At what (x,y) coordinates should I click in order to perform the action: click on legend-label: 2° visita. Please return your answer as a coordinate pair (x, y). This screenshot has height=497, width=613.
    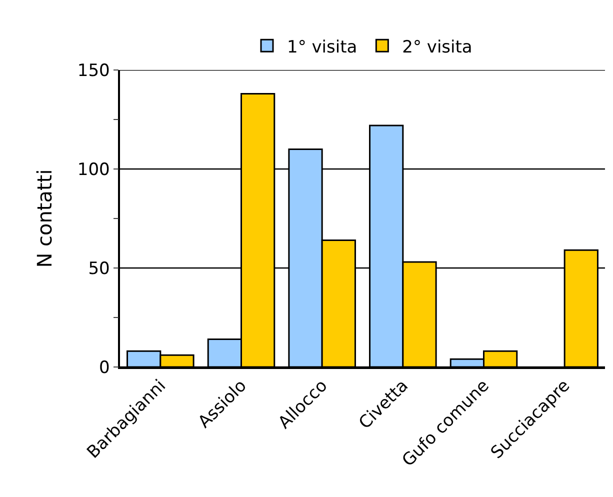
    Looking at the image, I should click on (437, 47).